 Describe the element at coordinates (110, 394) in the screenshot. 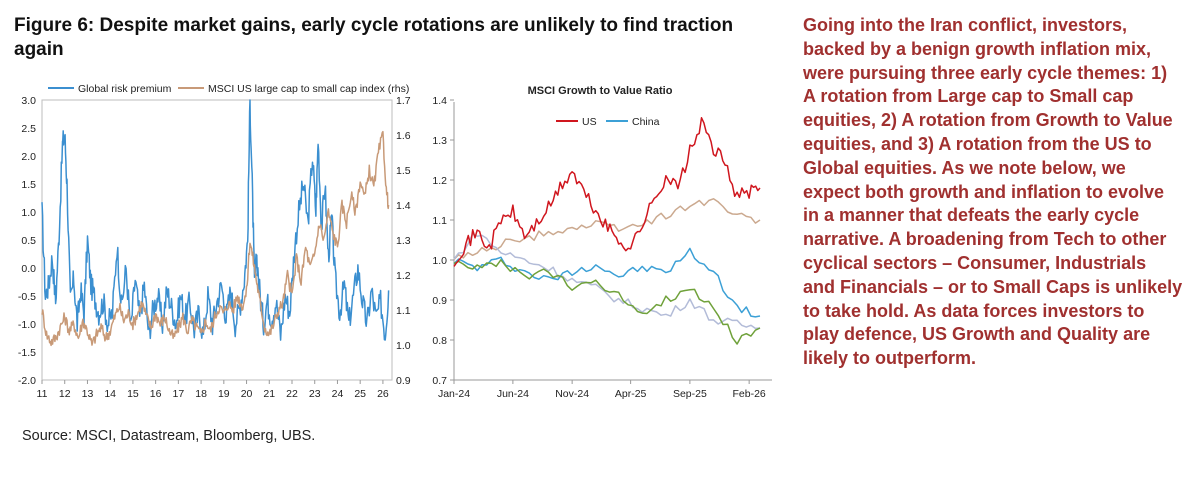

I see `x-tick-label: 14` at that location.